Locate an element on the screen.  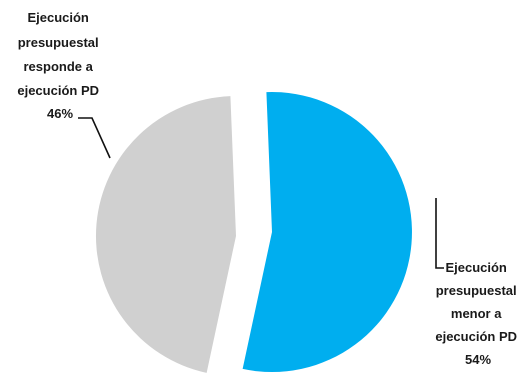
leader-line-blue is located at coordinates (439, 233).